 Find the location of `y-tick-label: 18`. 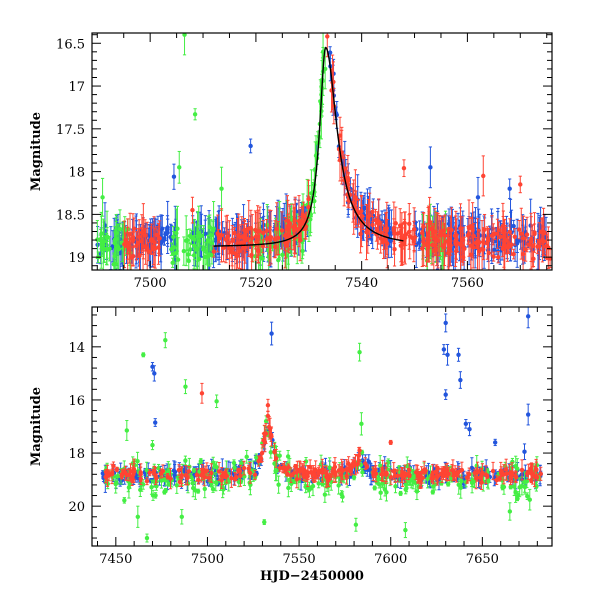

y-tick-label: 18 is located at coordinates (76, 173).